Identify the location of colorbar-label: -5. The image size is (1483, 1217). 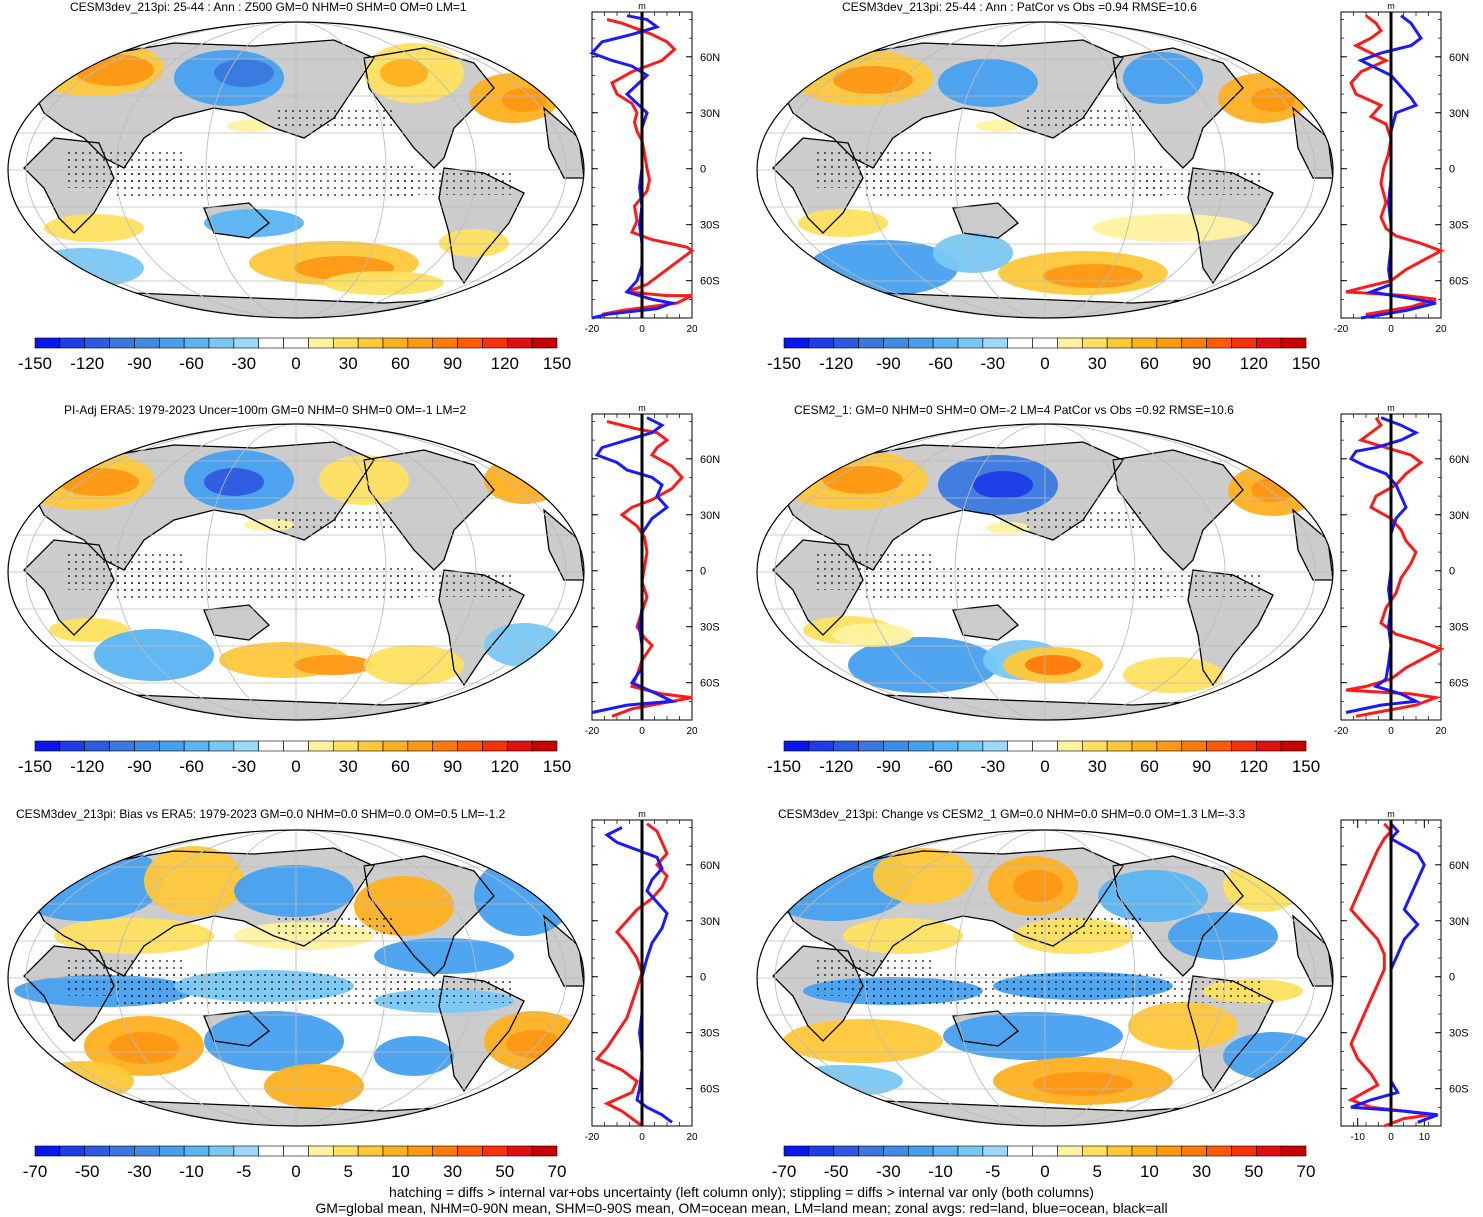
(992, 1171).